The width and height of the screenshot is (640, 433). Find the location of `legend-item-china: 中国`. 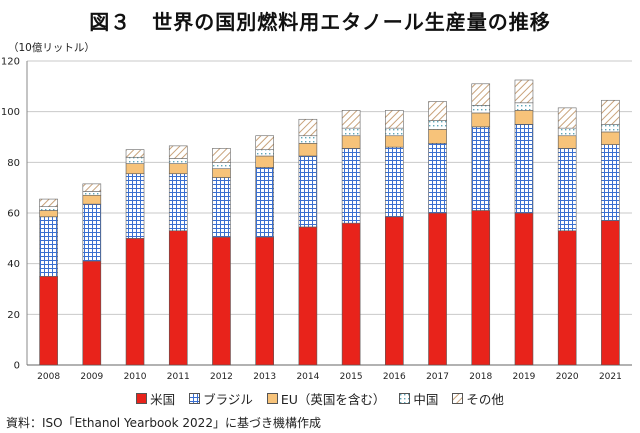

legend-item-china: 中国 is located at coordinates (418, 398).